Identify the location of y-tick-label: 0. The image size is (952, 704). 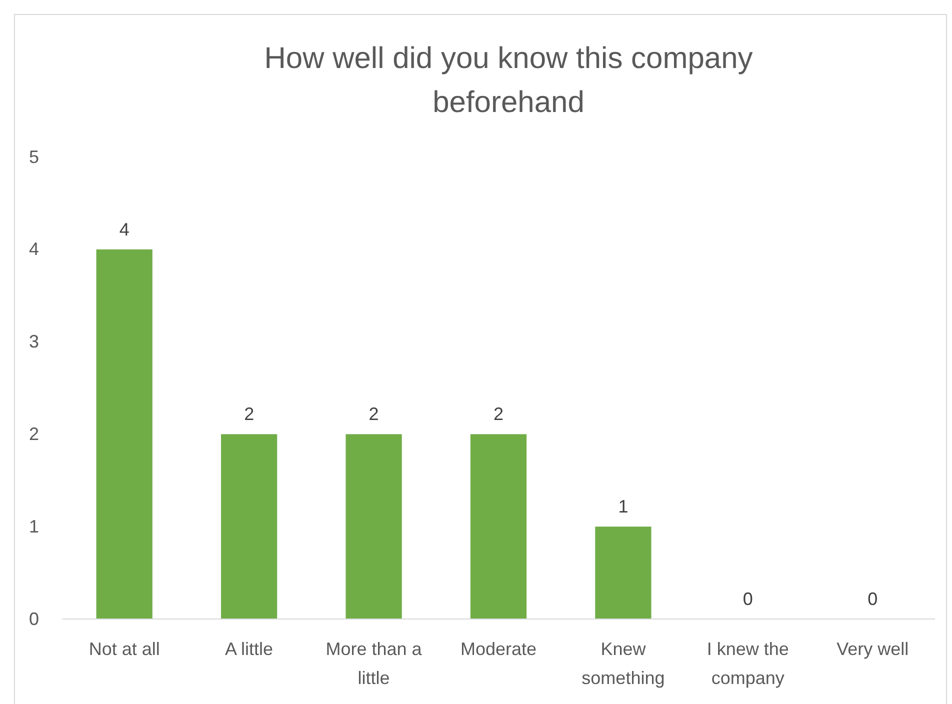
(33, 618).